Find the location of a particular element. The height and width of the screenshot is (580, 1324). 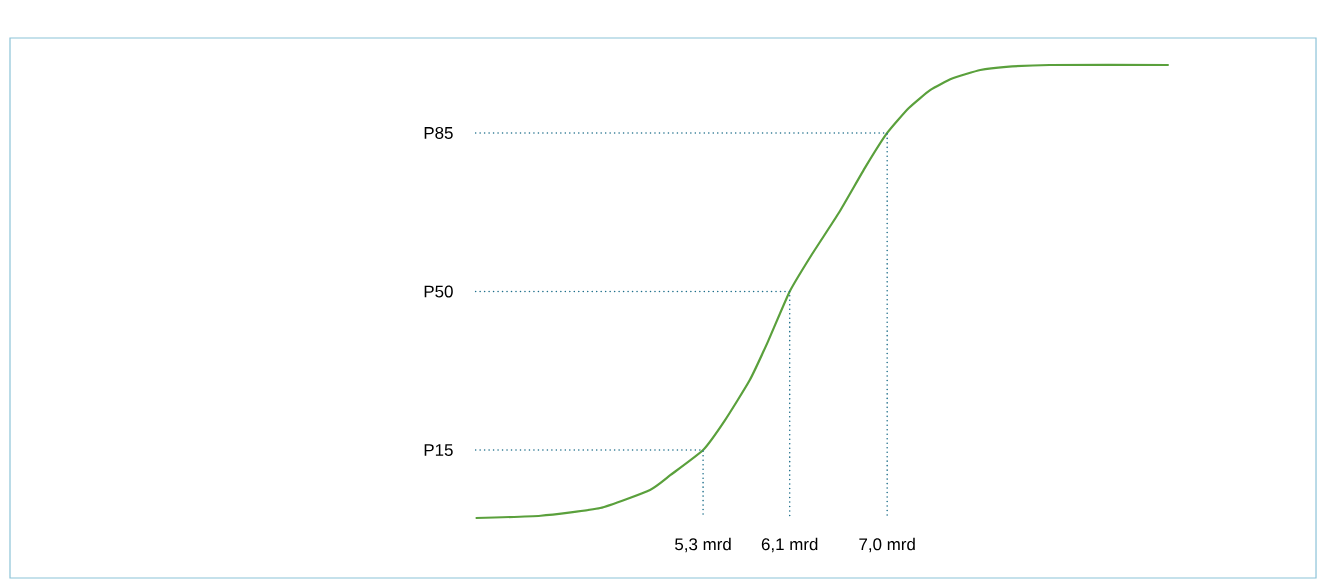

annotation: P85 is located at coordinates (438, 132).